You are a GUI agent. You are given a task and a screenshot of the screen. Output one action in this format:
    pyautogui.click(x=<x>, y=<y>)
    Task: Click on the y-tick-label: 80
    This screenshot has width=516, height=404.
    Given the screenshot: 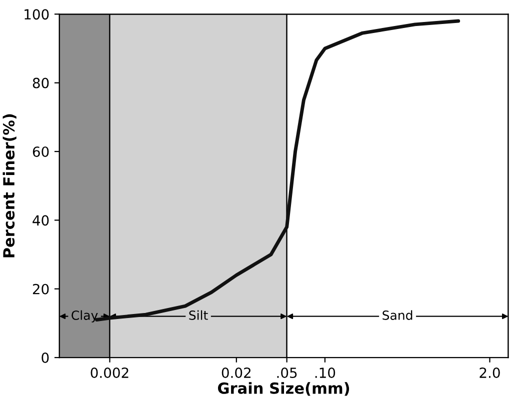 What is the action you would take?
    pyautogui.click(x=40, y=83)
    